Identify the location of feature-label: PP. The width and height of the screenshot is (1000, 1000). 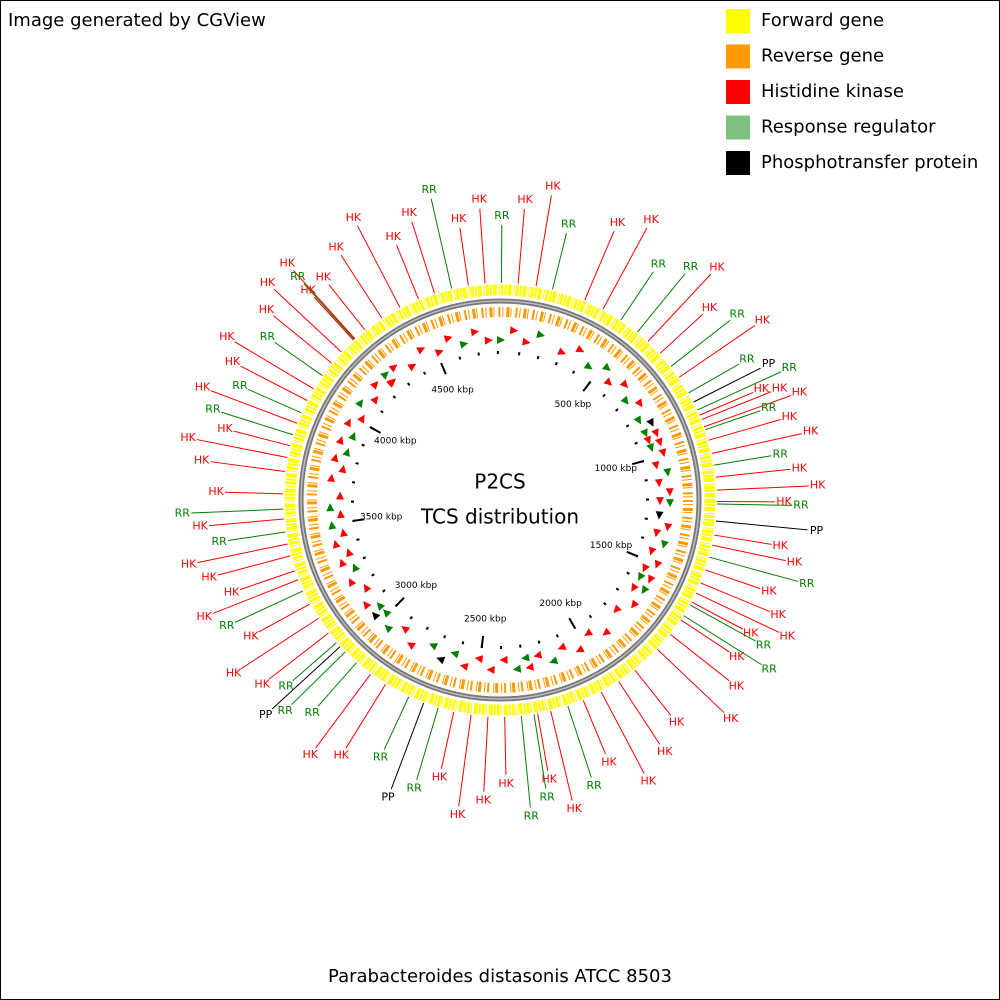
(817, 530).